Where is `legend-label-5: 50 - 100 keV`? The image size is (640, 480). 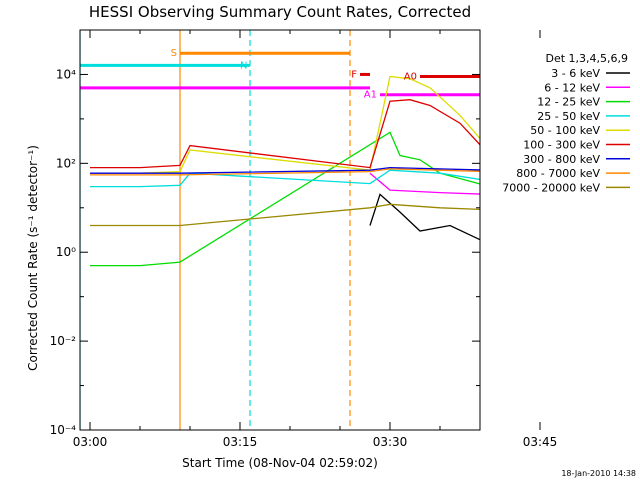
legend-label-5: 50 - 100 keV is located at coordinates (565, 130).